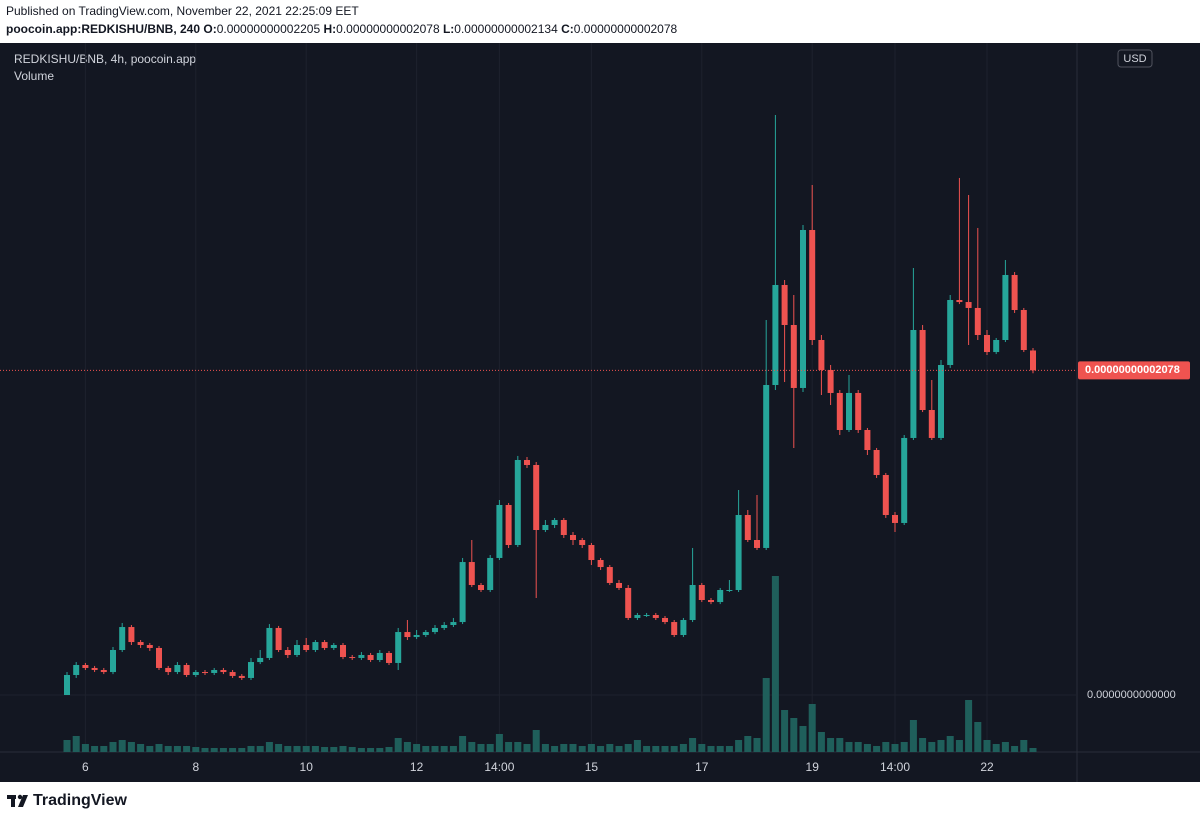  What do you see at coordinates (34, 76) in the screenshot?
I see `volume-label: Volume` at bounding box center [34, 76].